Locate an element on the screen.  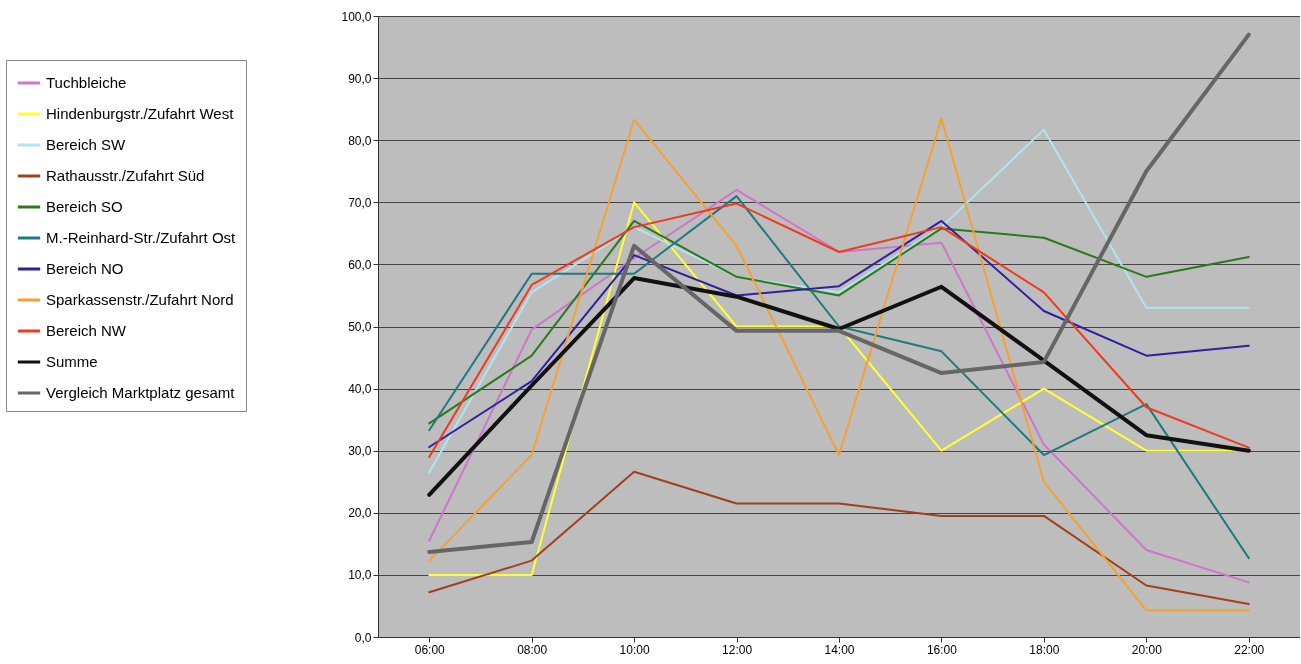
x-tick-label: 10:00 is located at coordinates (634, 649).